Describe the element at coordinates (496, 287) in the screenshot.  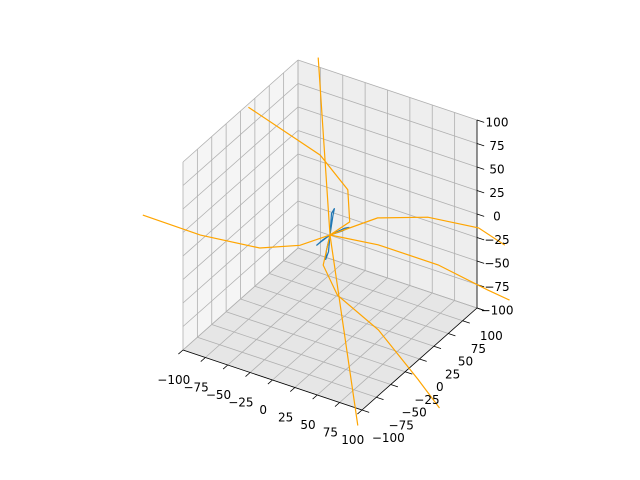
I see `z-tick-label: −75` at that location.